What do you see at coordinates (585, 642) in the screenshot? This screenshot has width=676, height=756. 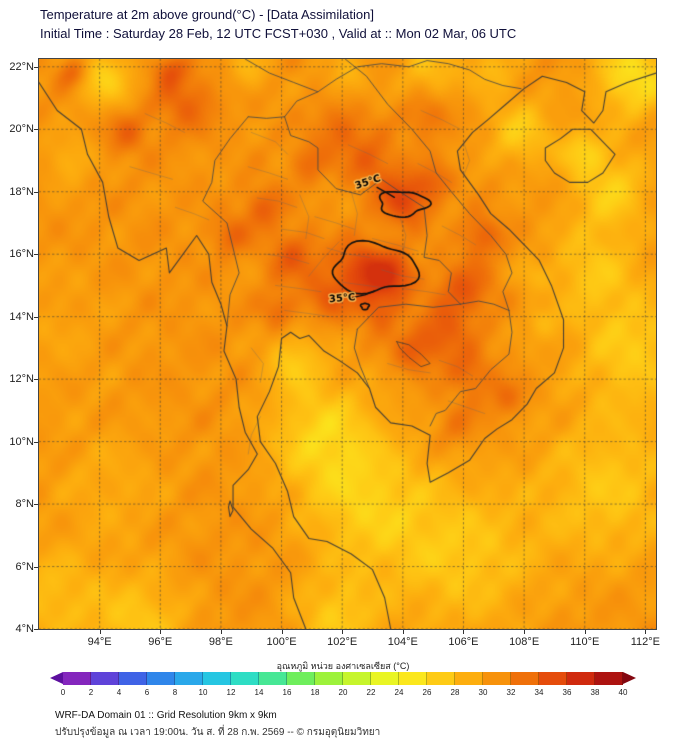 I see `lon-tick-label: 110°E` at bounding box center [585, 642].